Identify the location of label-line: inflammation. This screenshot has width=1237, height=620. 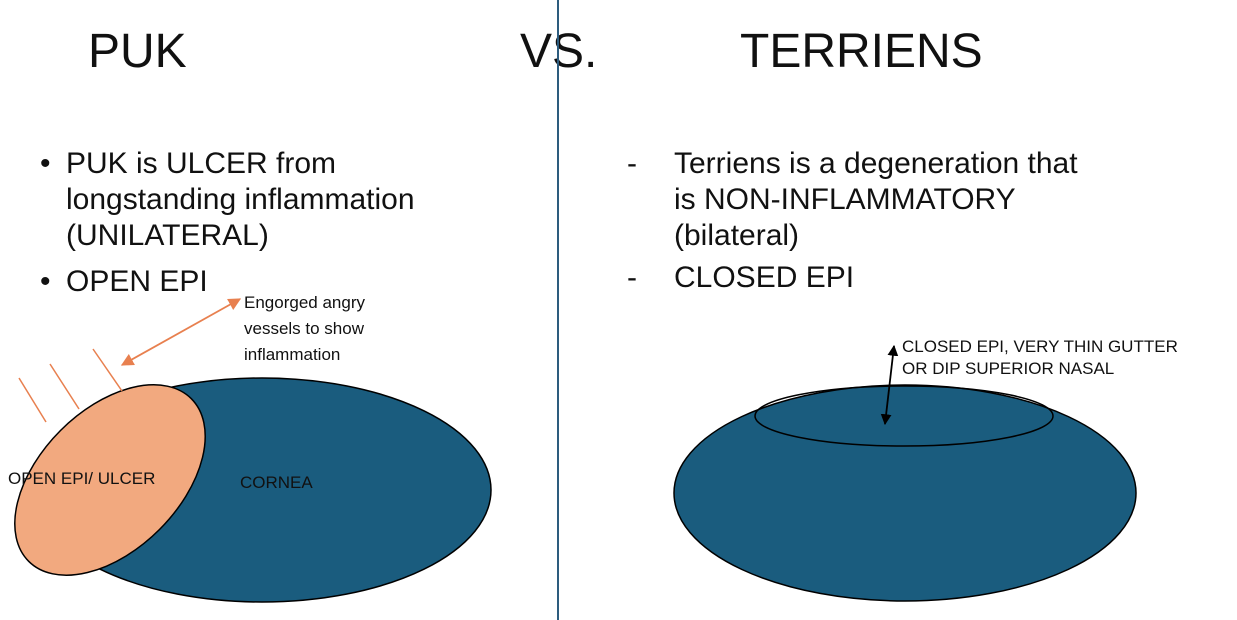
(292, 354).